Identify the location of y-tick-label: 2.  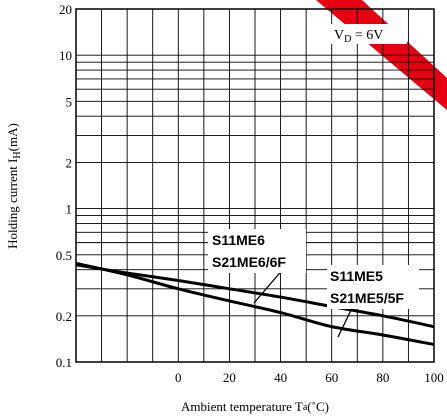
(69, 162).